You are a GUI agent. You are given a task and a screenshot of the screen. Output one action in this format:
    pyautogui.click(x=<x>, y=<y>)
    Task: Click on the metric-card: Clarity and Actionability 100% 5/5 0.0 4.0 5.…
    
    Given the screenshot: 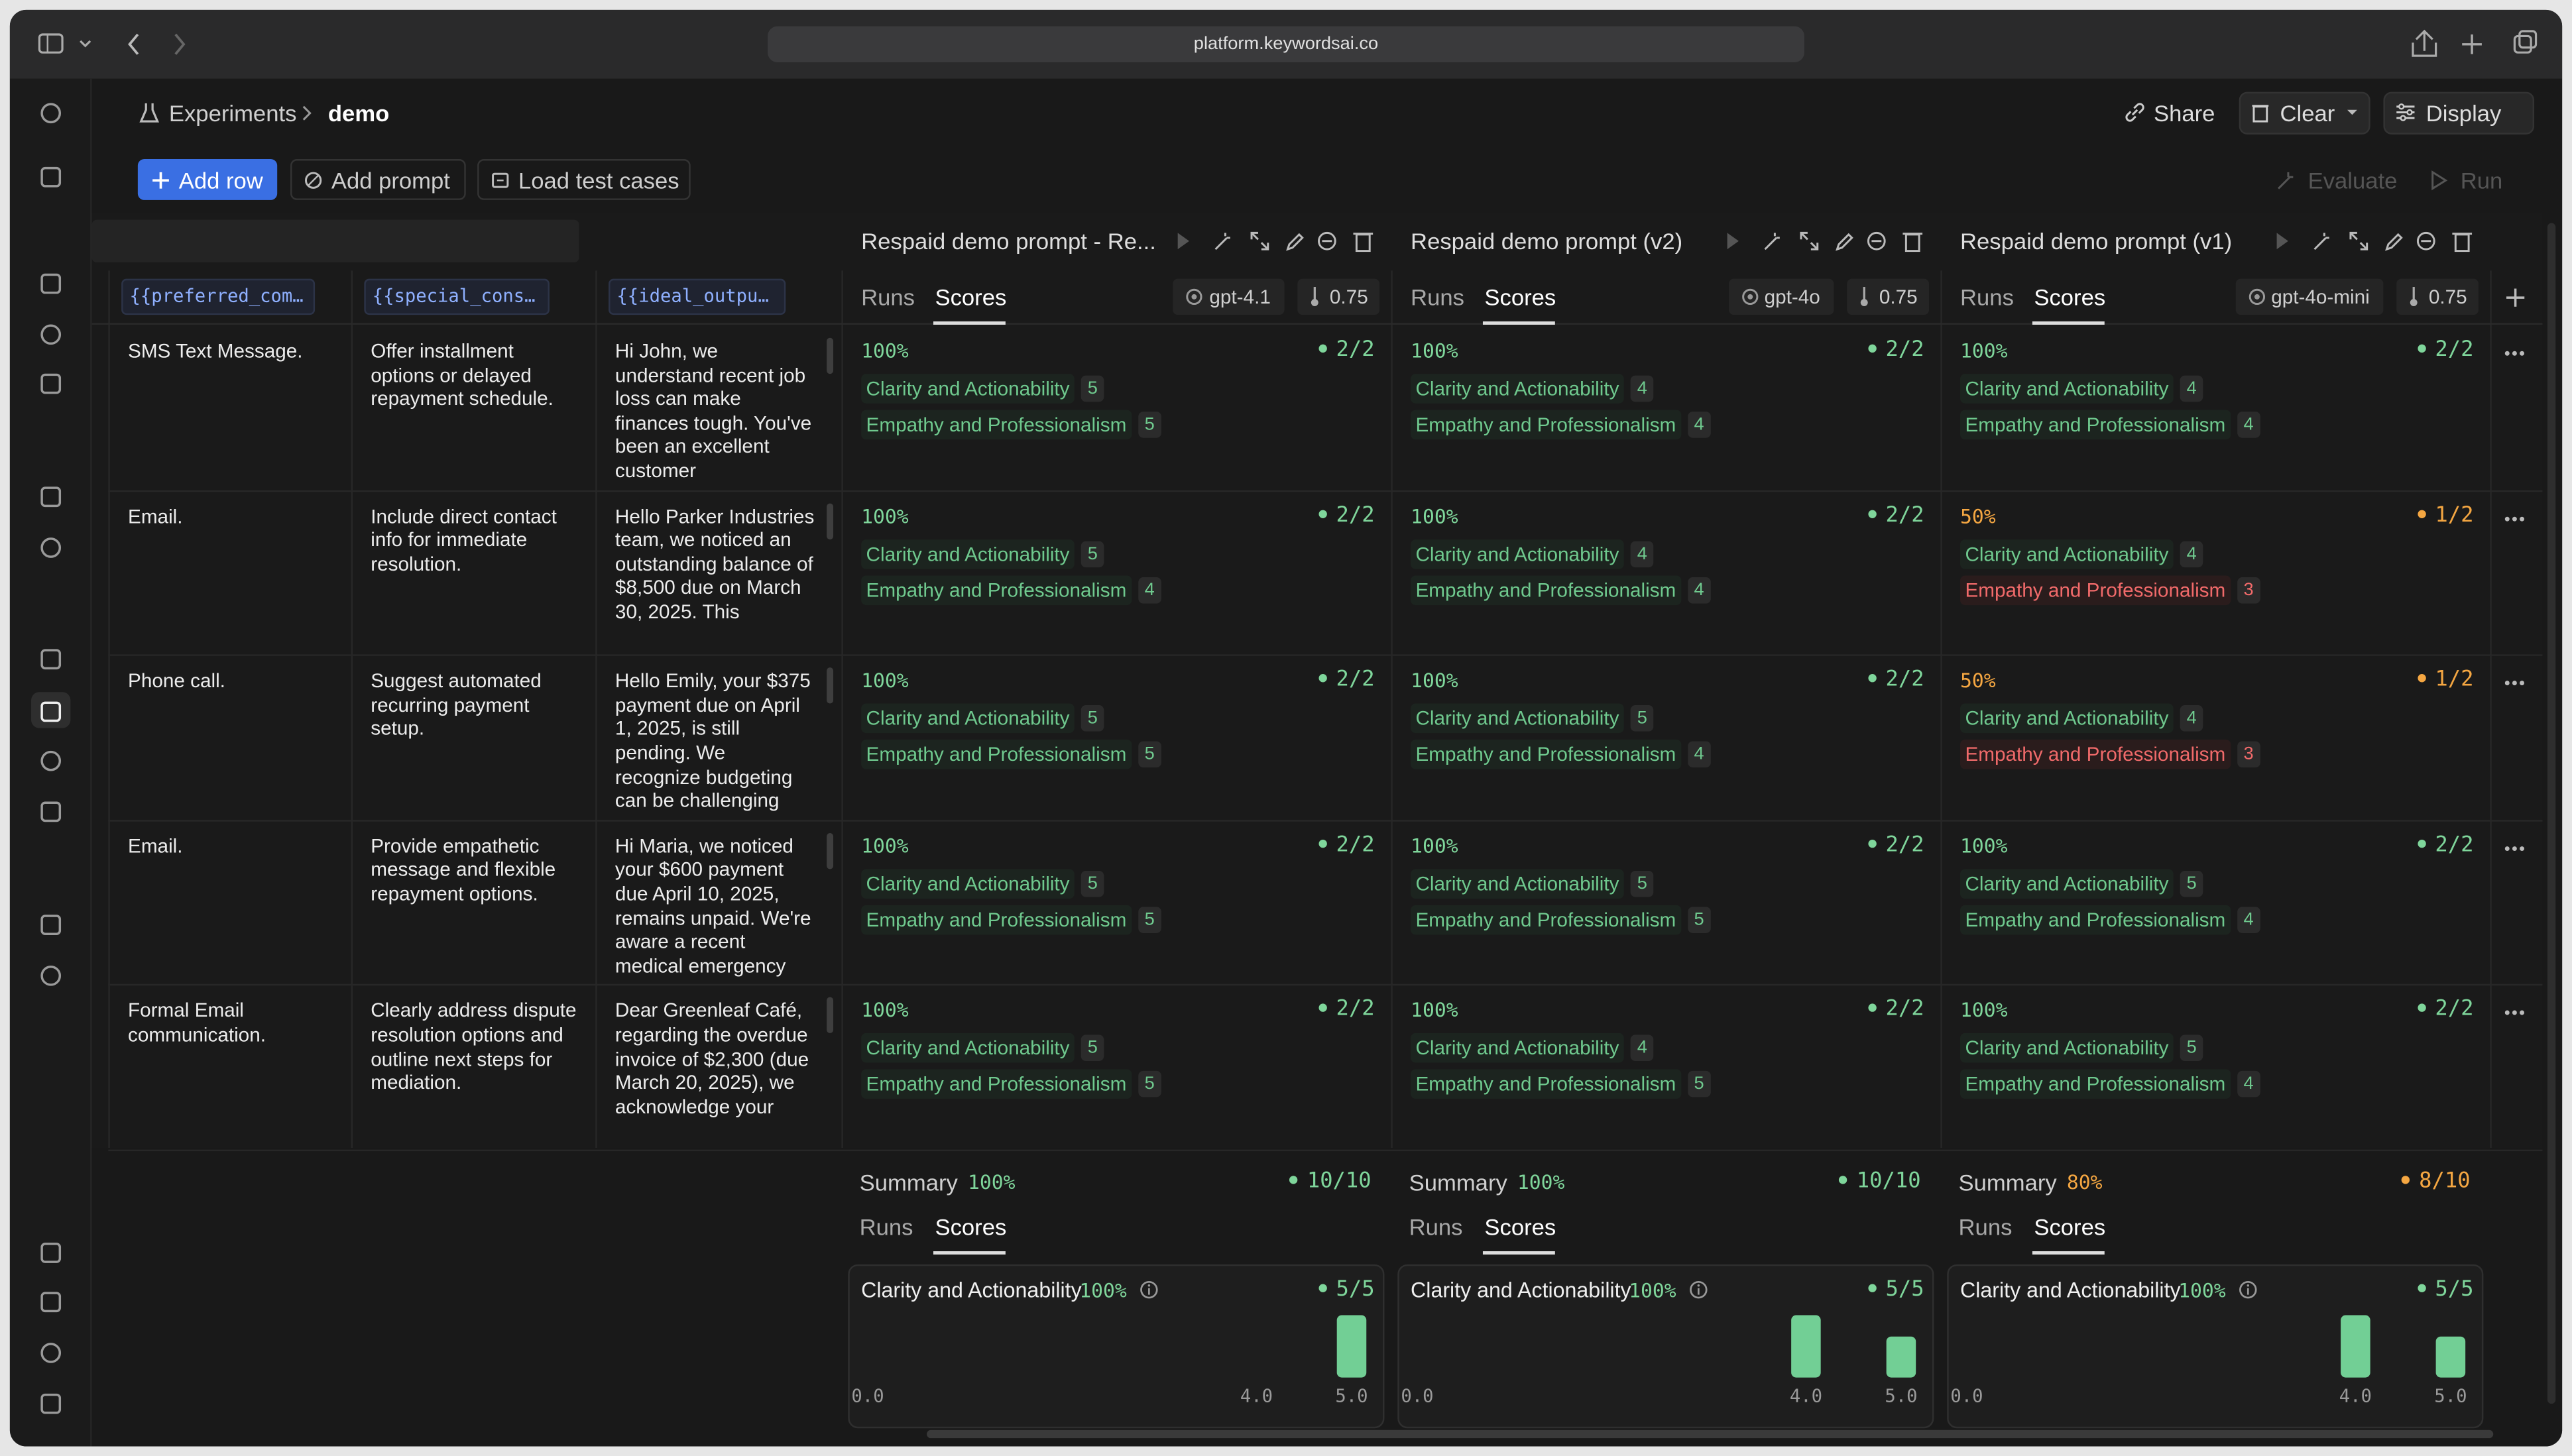 What is the action you would take?
    pyautogui.click(x=2215, y=1346)
    